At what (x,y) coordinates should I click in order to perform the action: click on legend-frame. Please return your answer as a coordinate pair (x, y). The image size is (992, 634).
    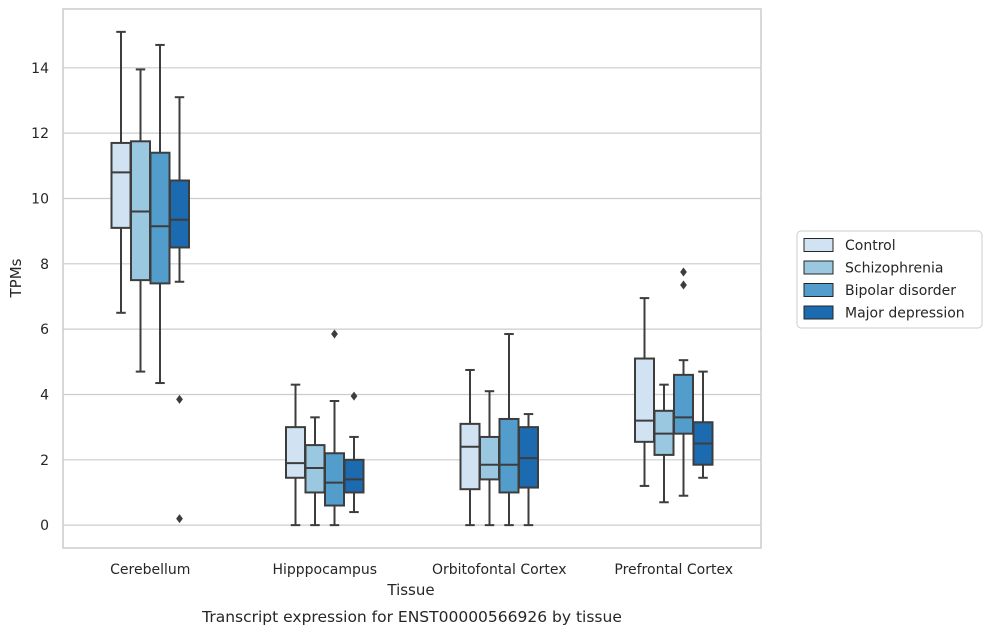
    Looking at the image, I should click on (889, 279).